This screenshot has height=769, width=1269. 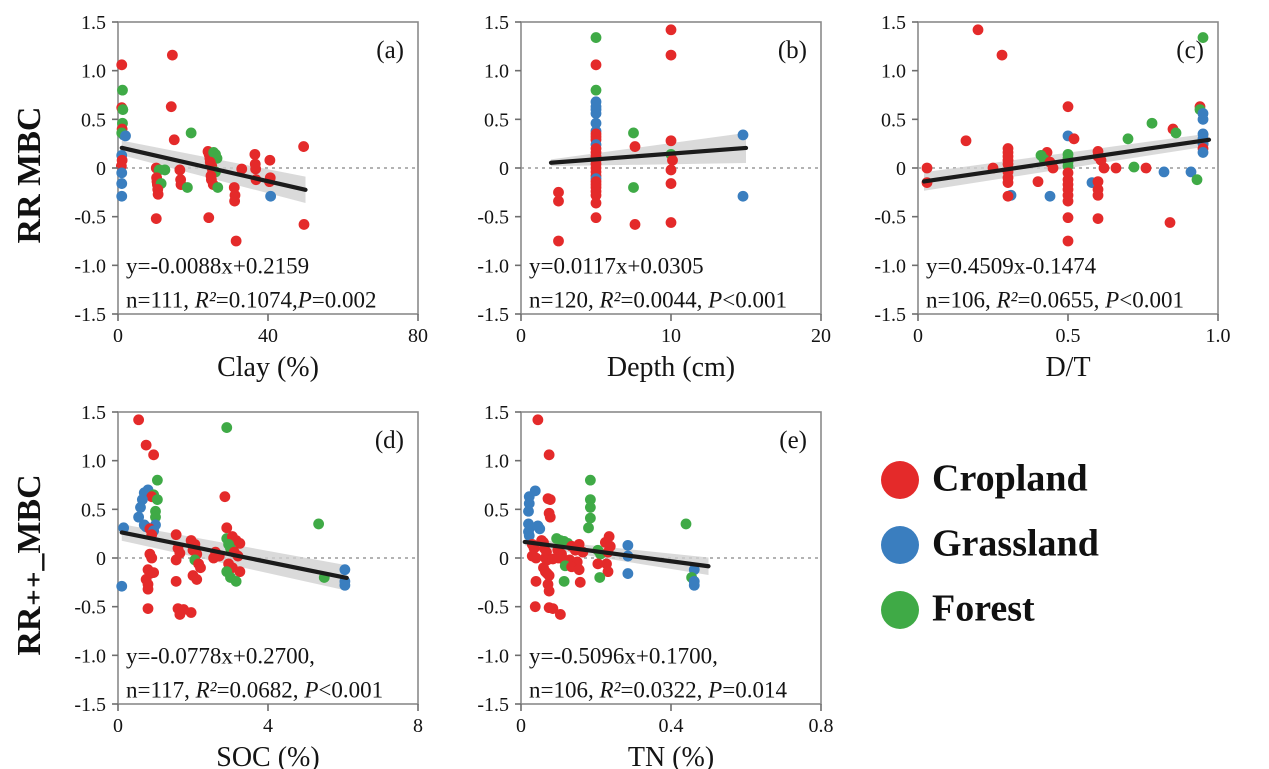 What do you see at coordinates (1015, 544) in the screenshot?
I see `legend-label-grassland: Grassland` at bounding box center [1015, 544].